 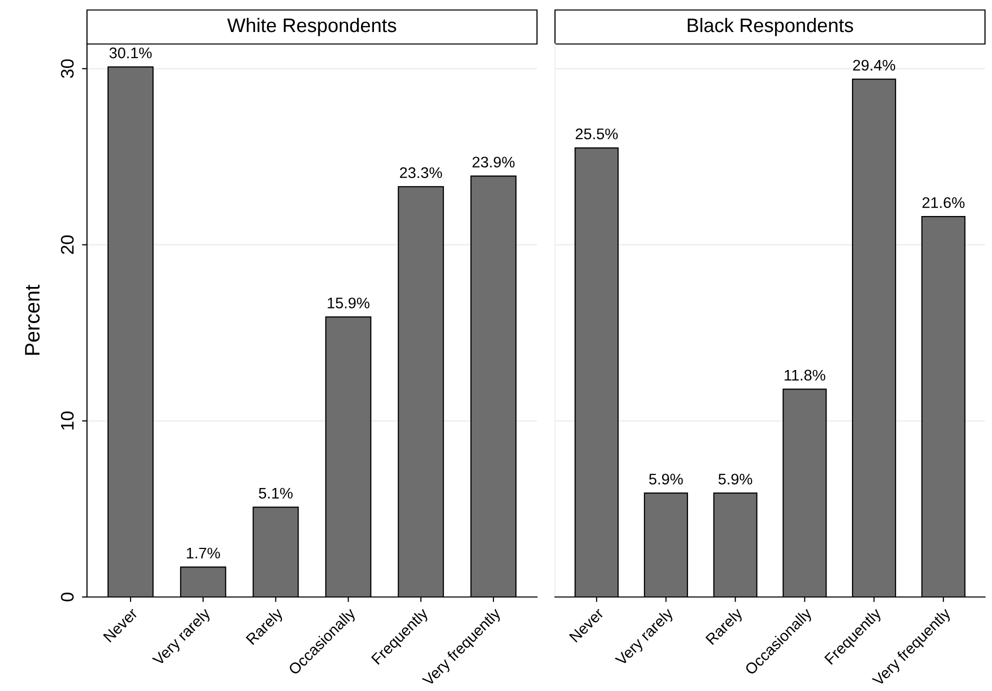 What do you see at coordinates (67, 68) in the screenshot?
I see `y-tick-label: 30` at bounding box center [67, 68].